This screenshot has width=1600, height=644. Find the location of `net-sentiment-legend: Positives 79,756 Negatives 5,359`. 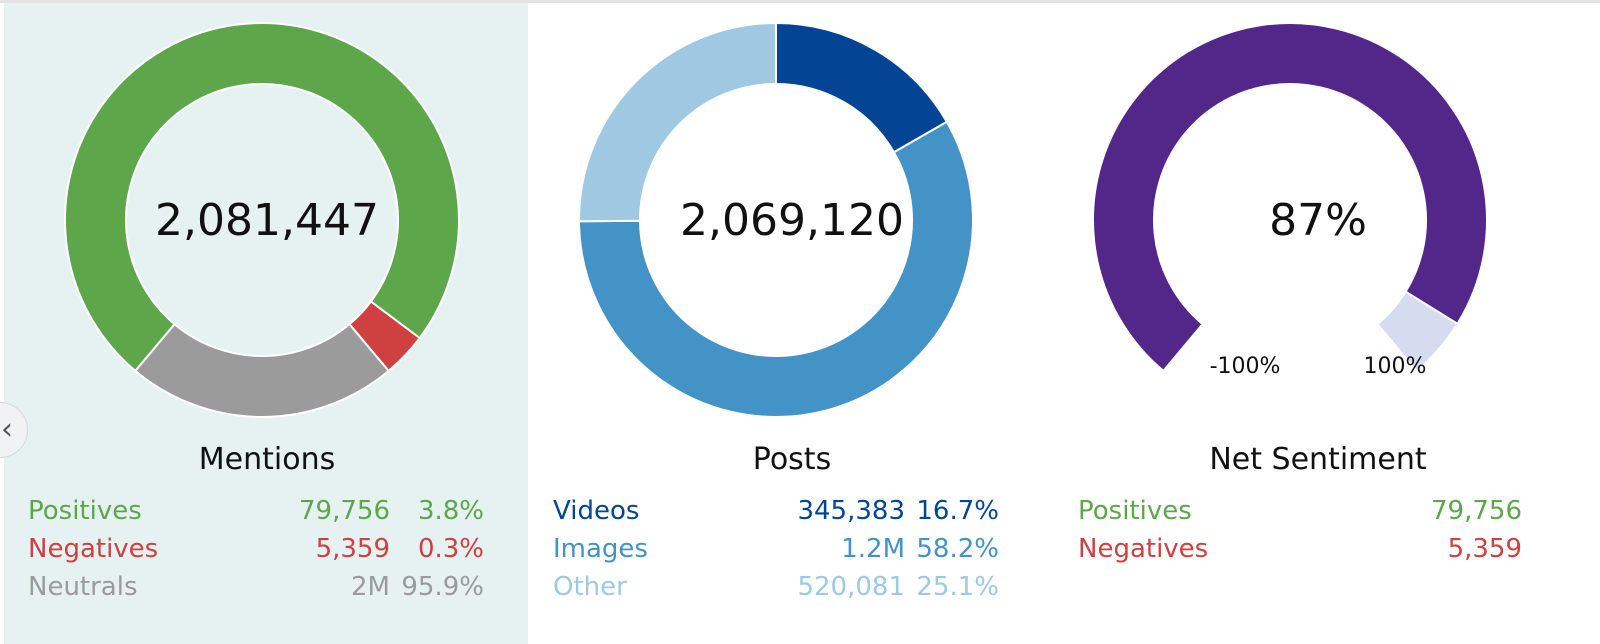

net-sentiment-legend: Positives 79,756 Negatives 5,359 is located at coordinates (1318, 530).